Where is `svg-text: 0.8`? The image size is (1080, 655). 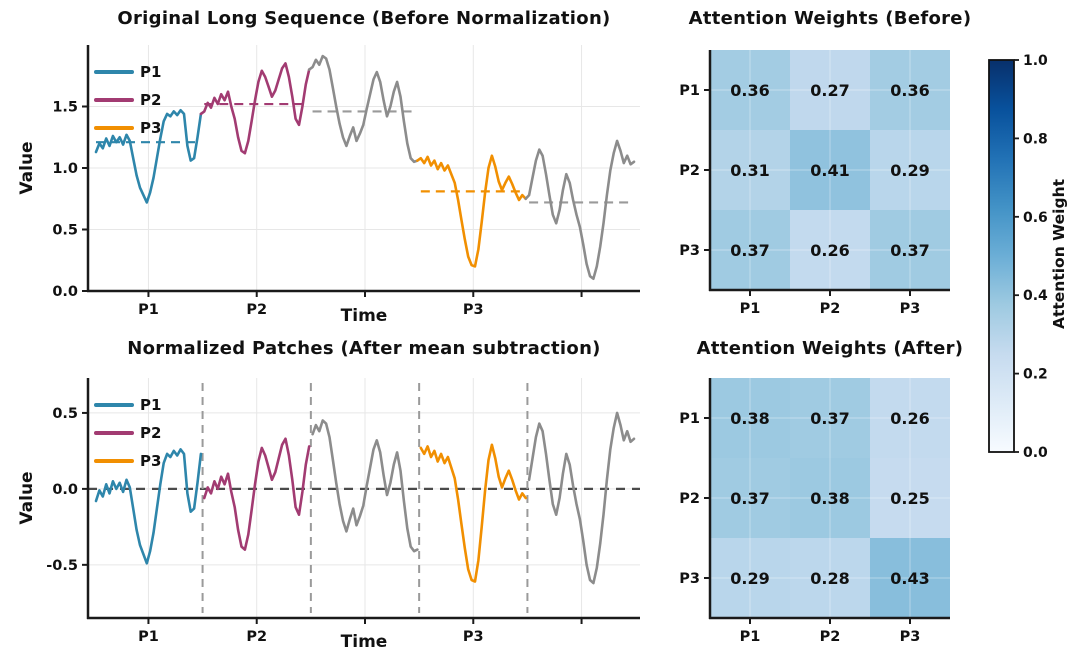
svg-text: 0.8 is located at coordinates (1035, 139).